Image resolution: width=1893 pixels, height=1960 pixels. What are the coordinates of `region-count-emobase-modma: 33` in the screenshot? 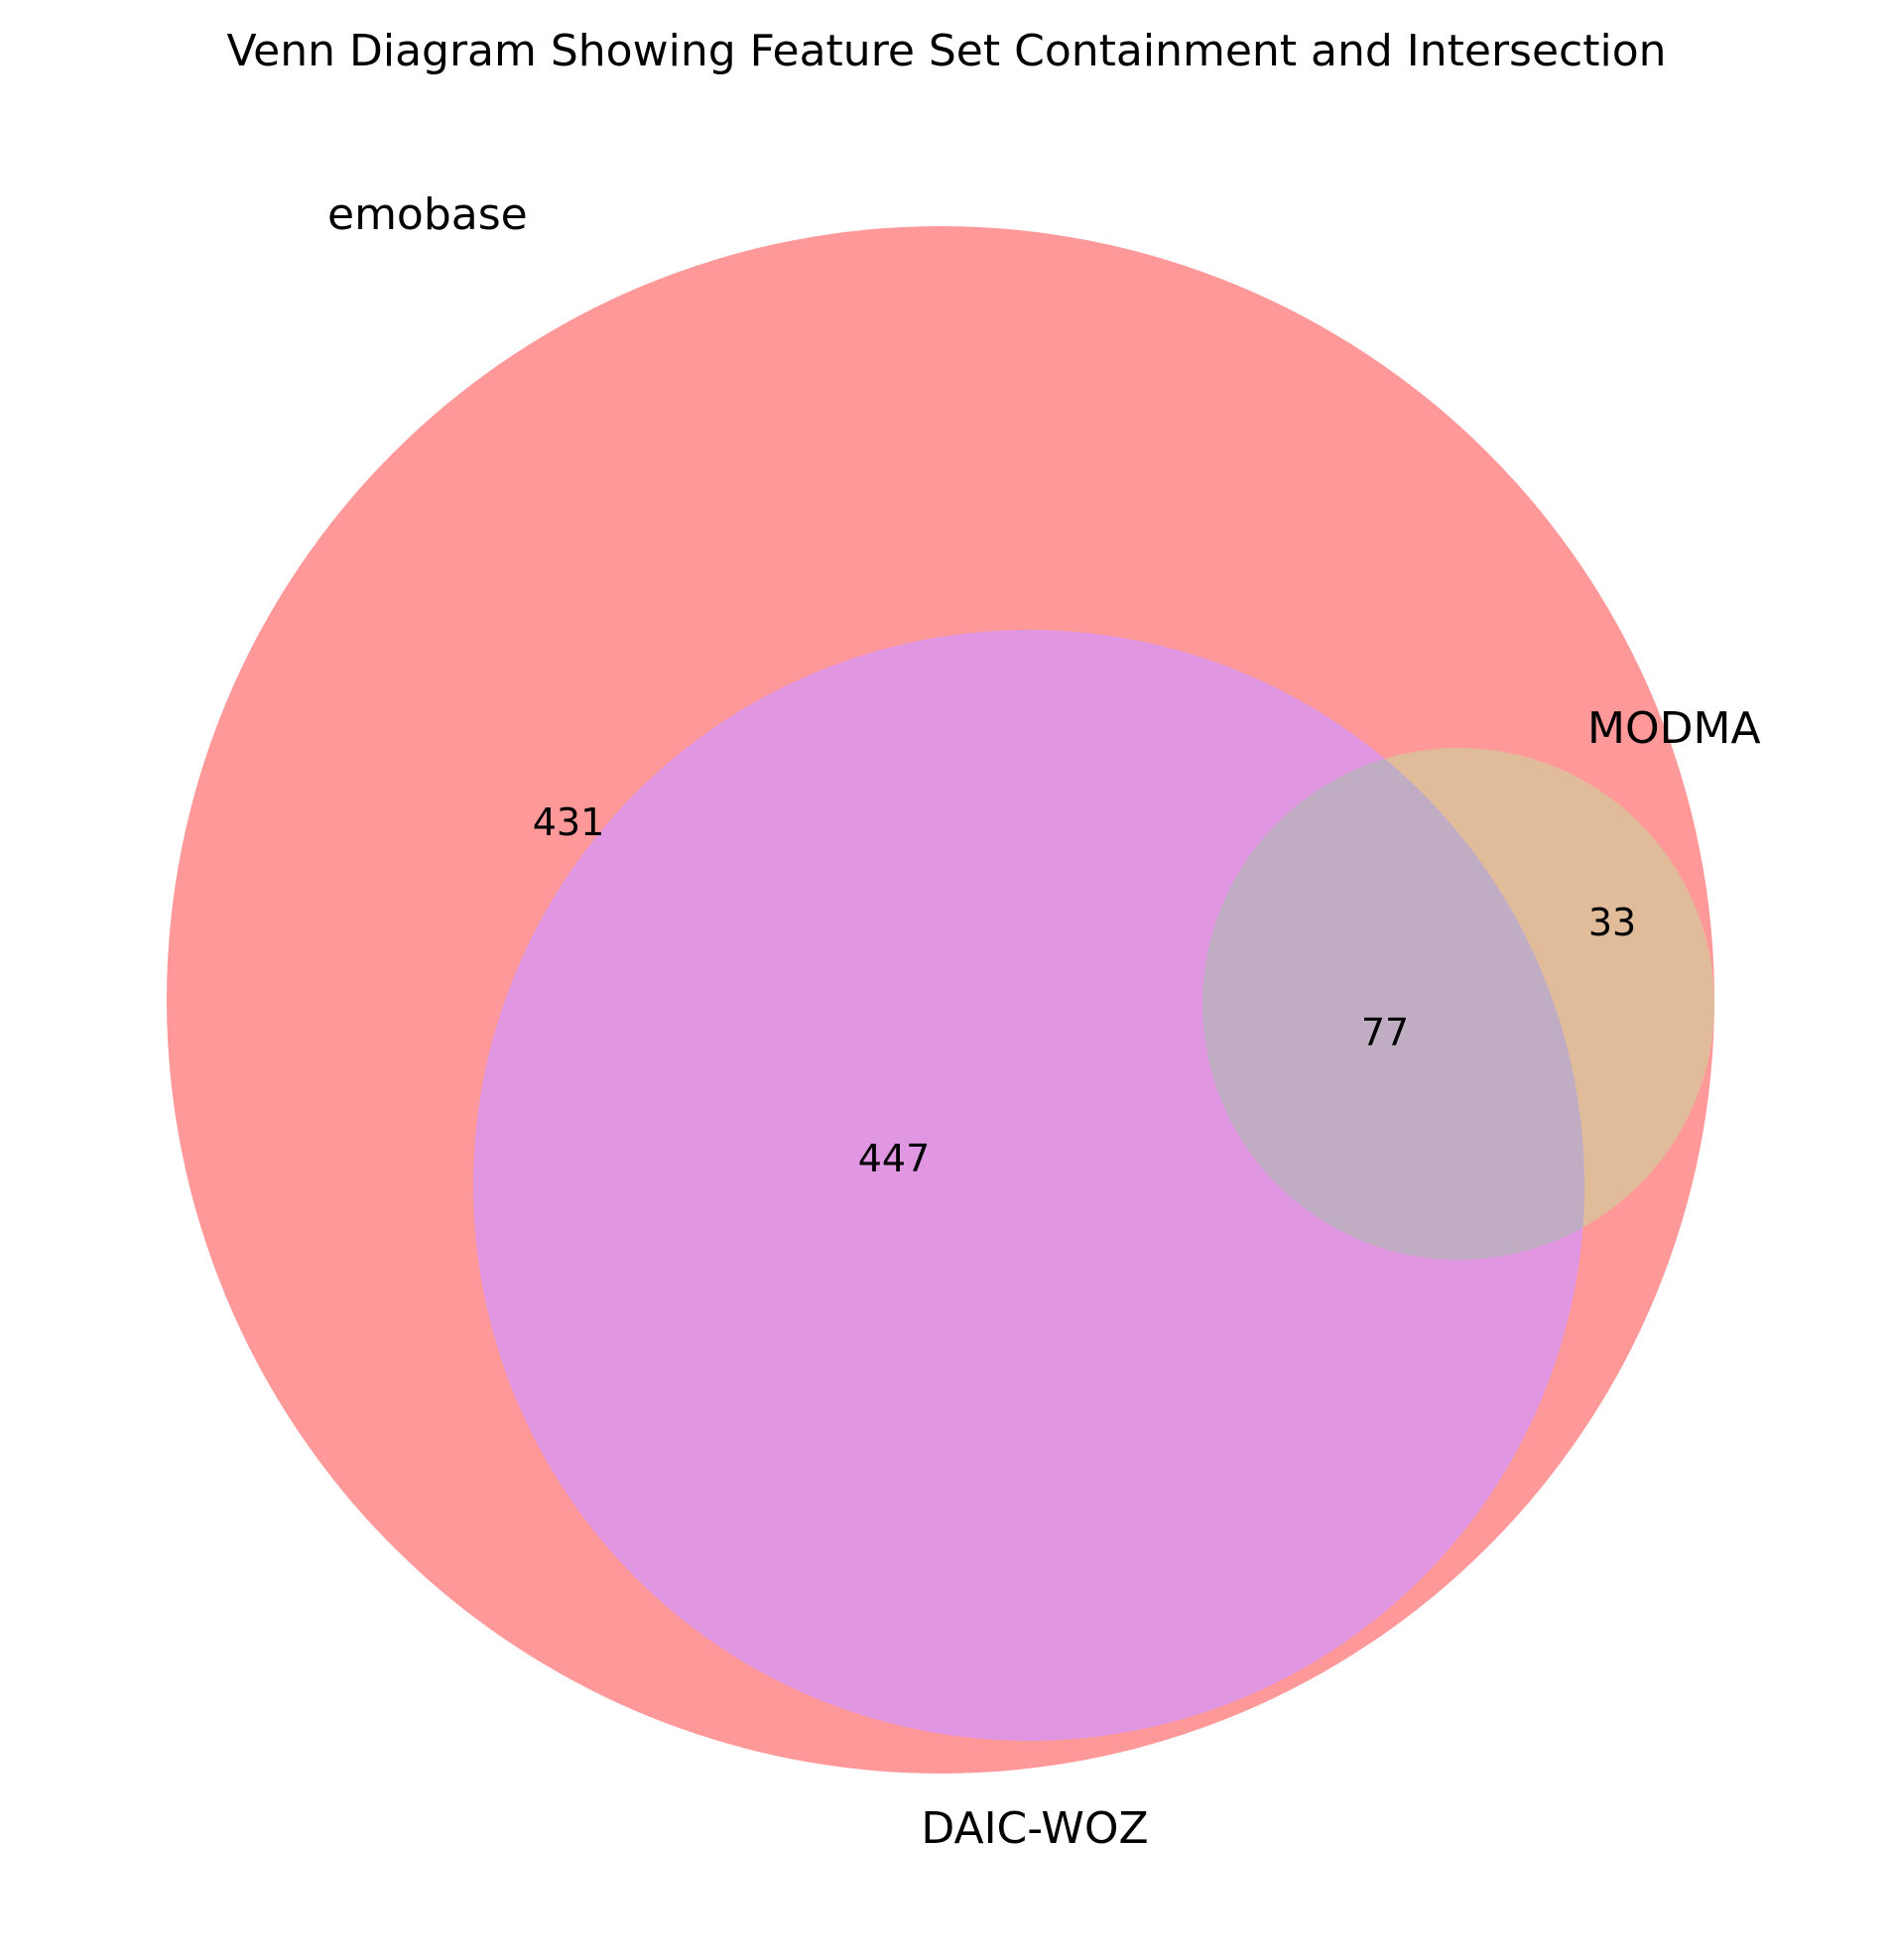 It's located at (1612, 923).